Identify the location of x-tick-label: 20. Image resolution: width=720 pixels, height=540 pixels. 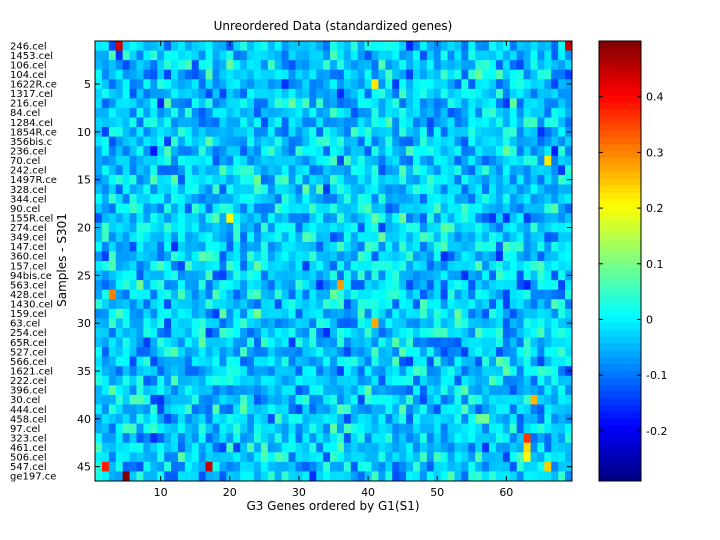
(230, 492).